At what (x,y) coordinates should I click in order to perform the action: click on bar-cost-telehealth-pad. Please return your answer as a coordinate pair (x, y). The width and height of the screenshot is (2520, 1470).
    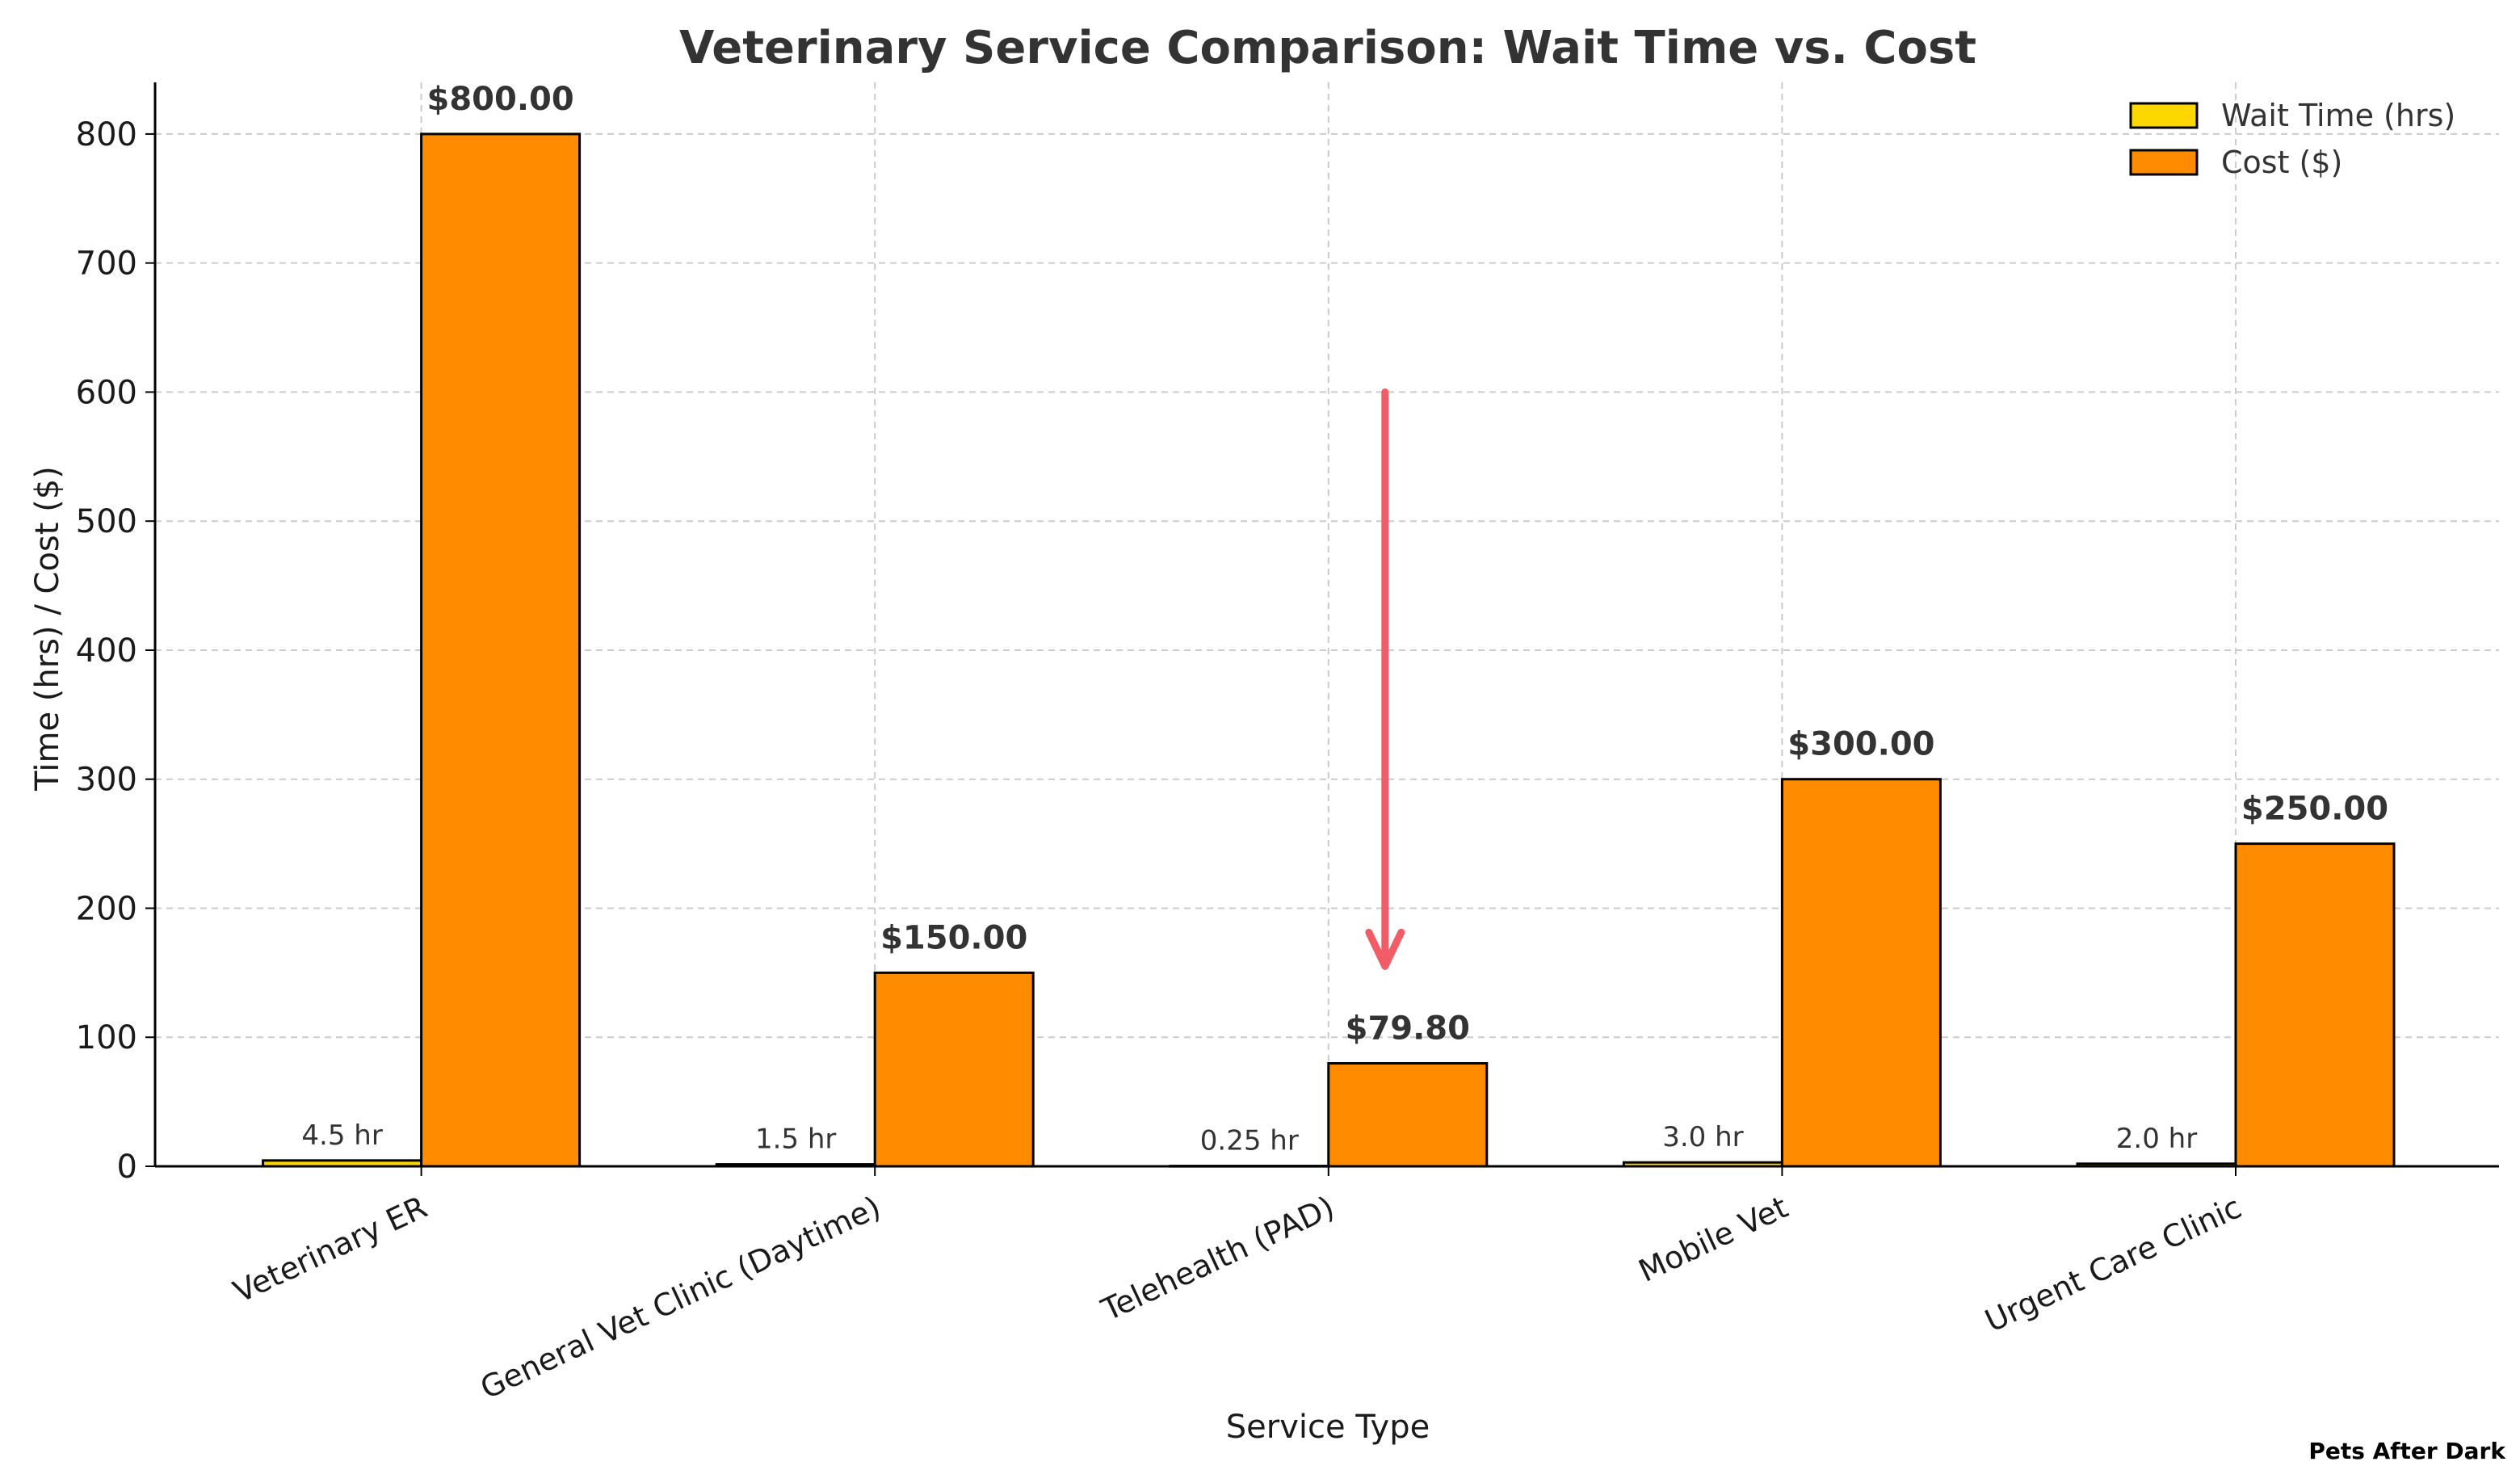
    Looking at the image, I should click on (1408, 1115).